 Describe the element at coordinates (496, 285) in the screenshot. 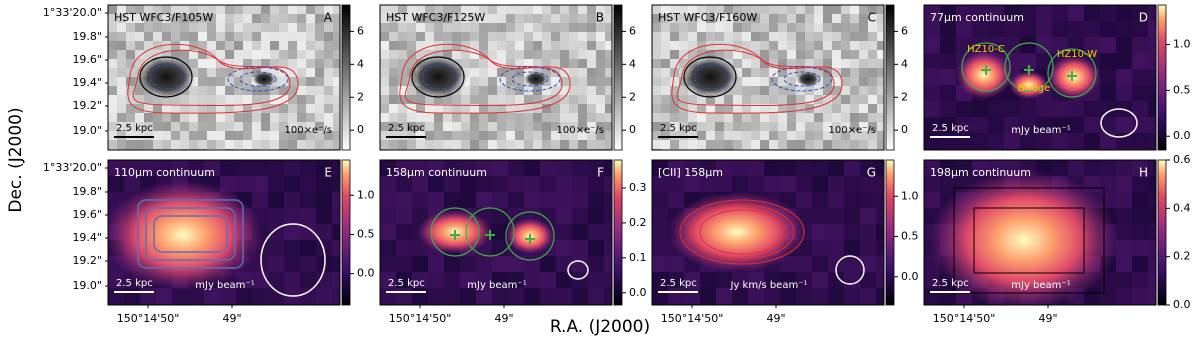

I see `unit-label: mJy beam⁻¹` at that location.